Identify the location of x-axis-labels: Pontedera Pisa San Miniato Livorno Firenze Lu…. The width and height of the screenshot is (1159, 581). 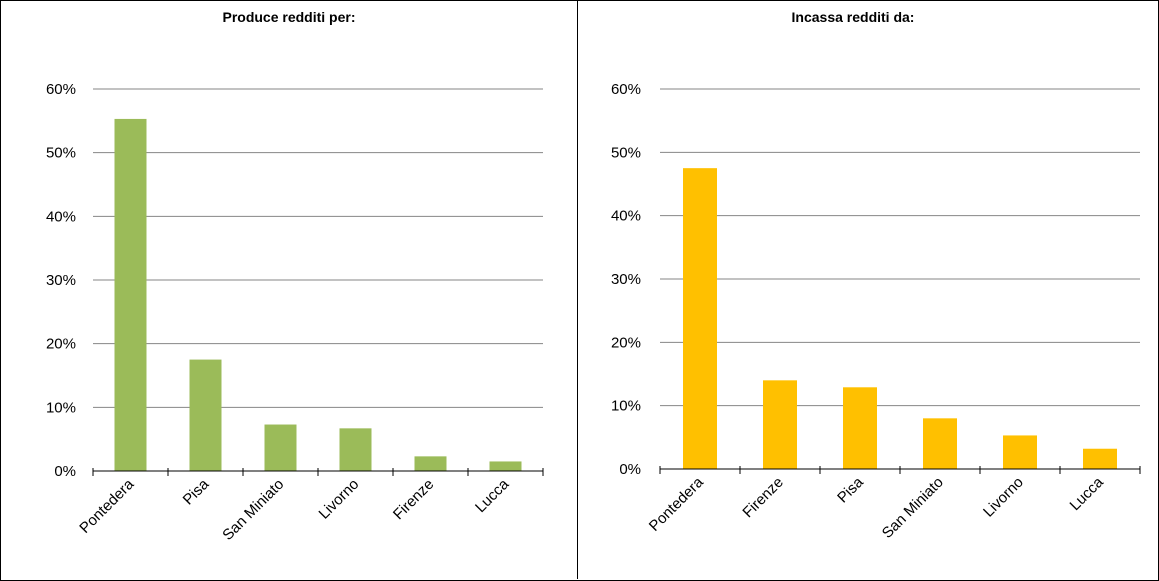
(294, 509).